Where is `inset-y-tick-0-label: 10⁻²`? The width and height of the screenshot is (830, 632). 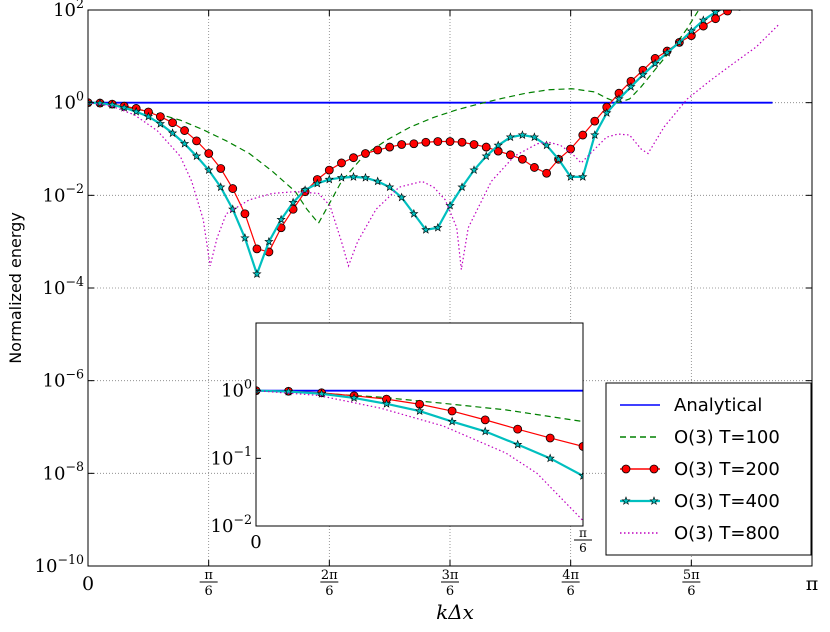
inset-y-tick-0-label: 10⁻² is located at coordinates (231, 524).